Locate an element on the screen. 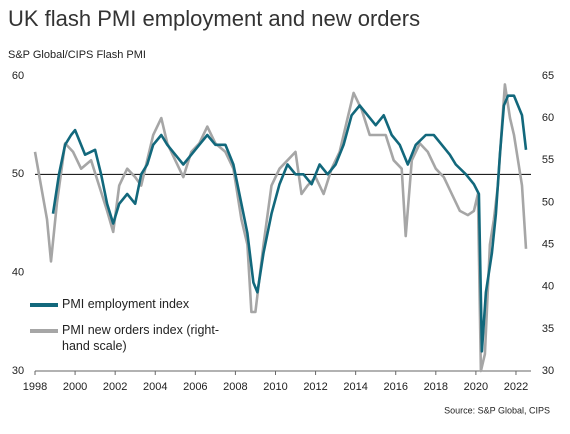 This screenshot has width=570, height=434. source: Source: S&P Global, CIPS is located at coordinates (497, 410).